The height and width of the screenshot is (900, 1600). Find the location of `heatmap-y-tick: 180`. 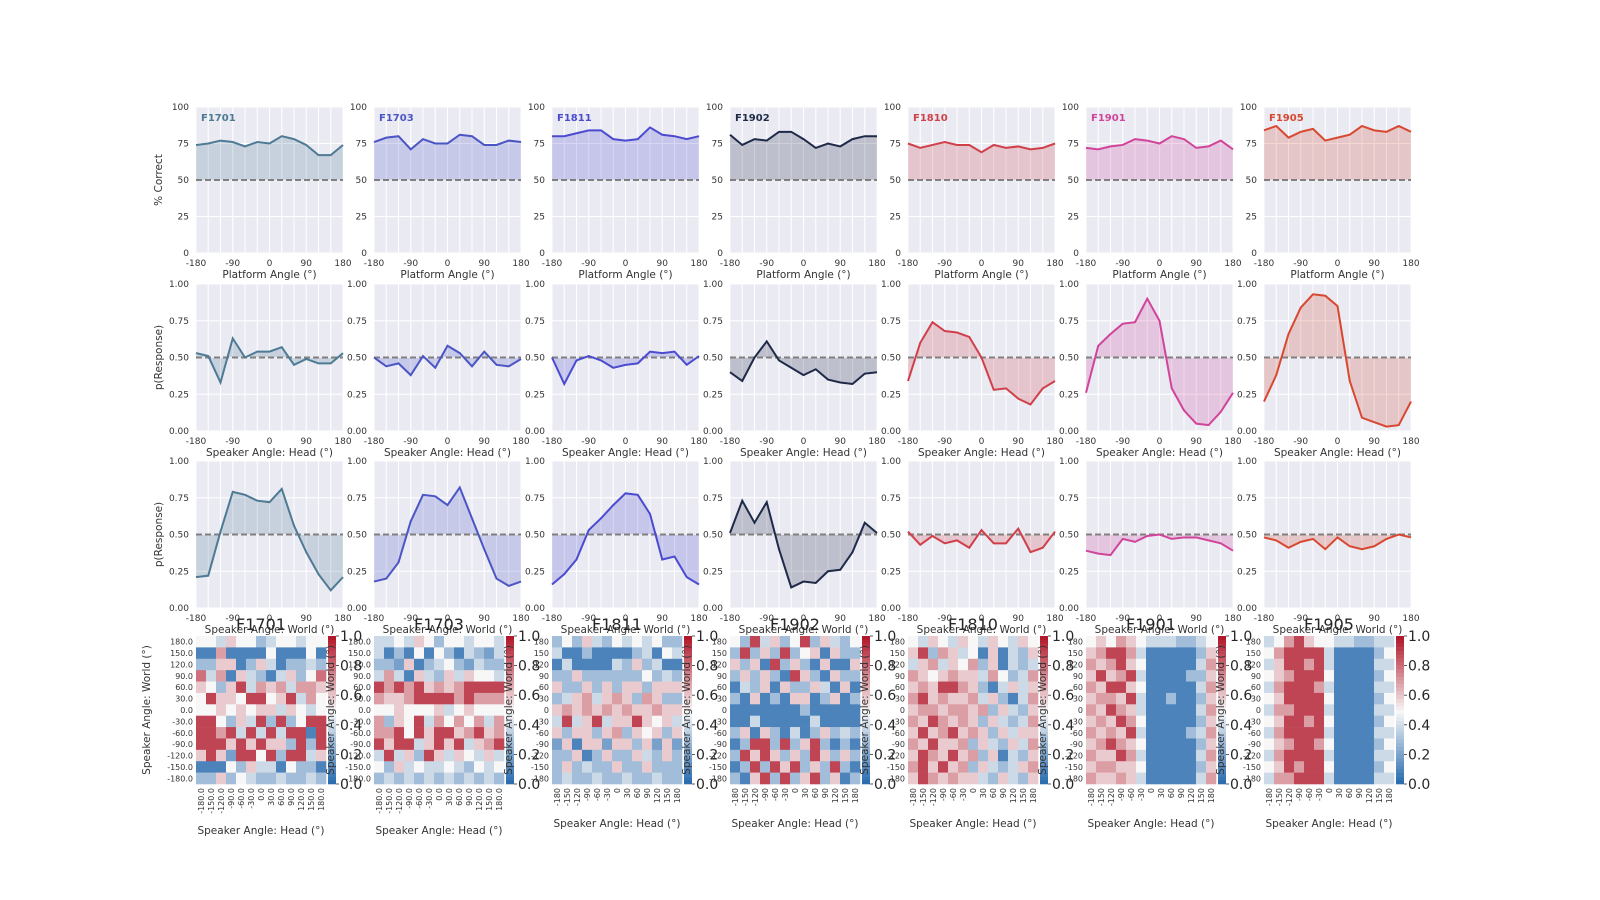

heatmap-y-tick: 180 is located at coordinates (897, 642).